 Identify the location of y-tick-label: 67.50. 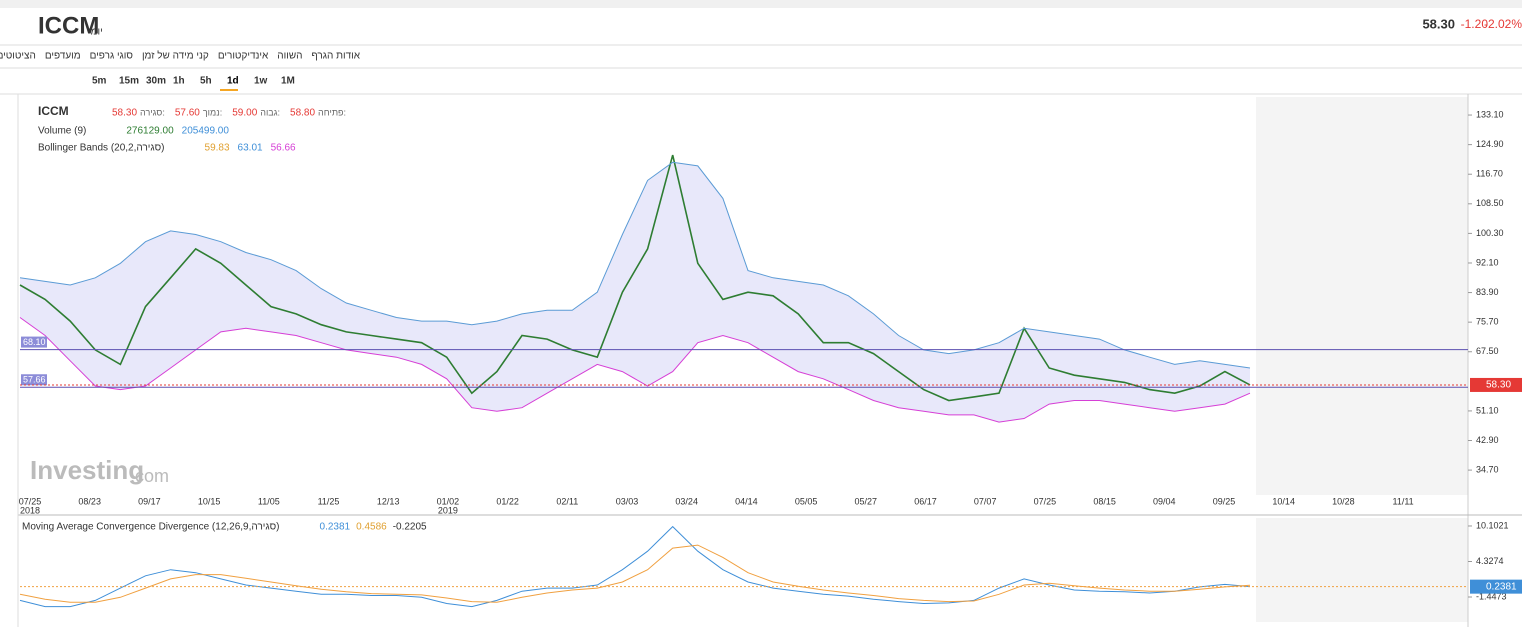
(1487, 351).